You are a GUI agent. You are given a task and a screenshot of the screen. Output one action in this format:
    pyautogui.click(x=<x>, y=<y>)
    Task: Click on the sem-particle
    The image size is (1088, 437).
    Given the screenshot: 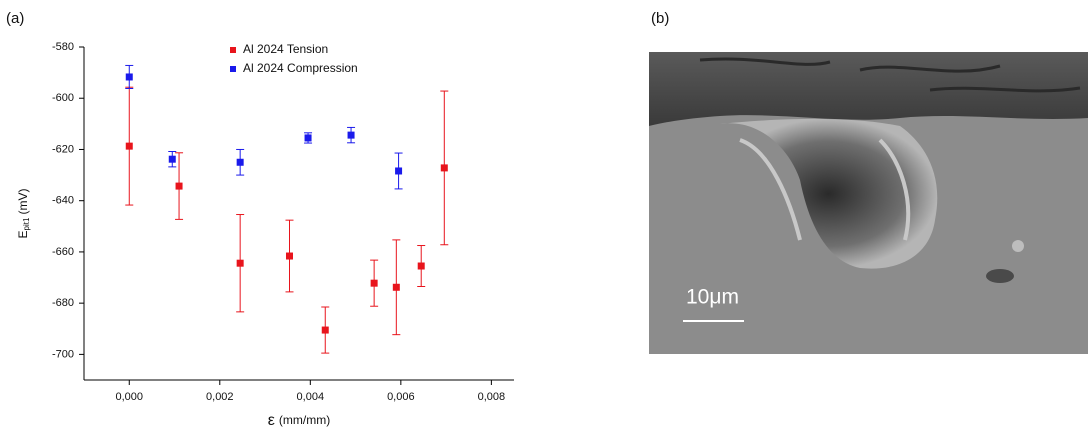 What is the action you would take?
    pyautogui.click(x=1018, y=246)
    